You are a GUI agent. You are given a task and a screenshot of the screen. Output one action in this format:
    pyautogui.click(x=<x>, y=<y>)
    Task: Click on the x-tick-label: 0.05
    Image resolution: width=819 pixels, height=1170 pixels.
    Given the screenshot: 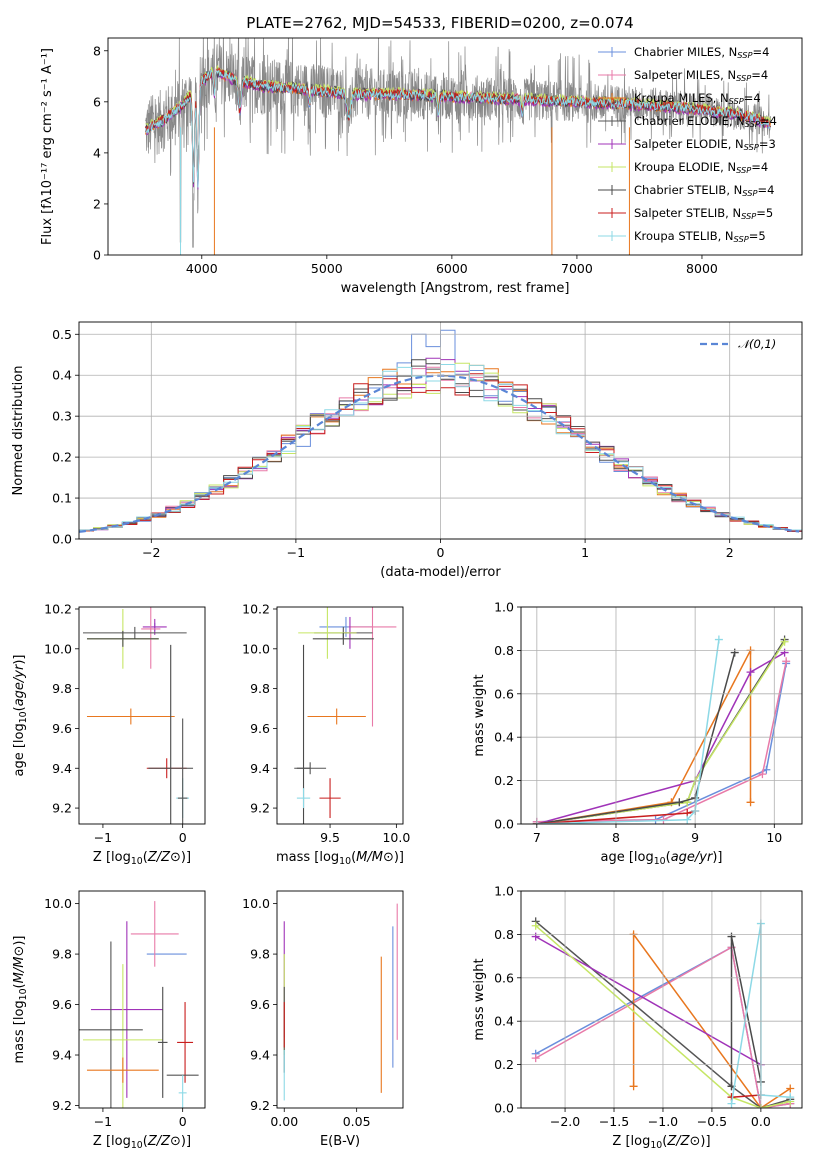 What is the action you would take?
    pyautogui.click(x=357, y=1121)
    